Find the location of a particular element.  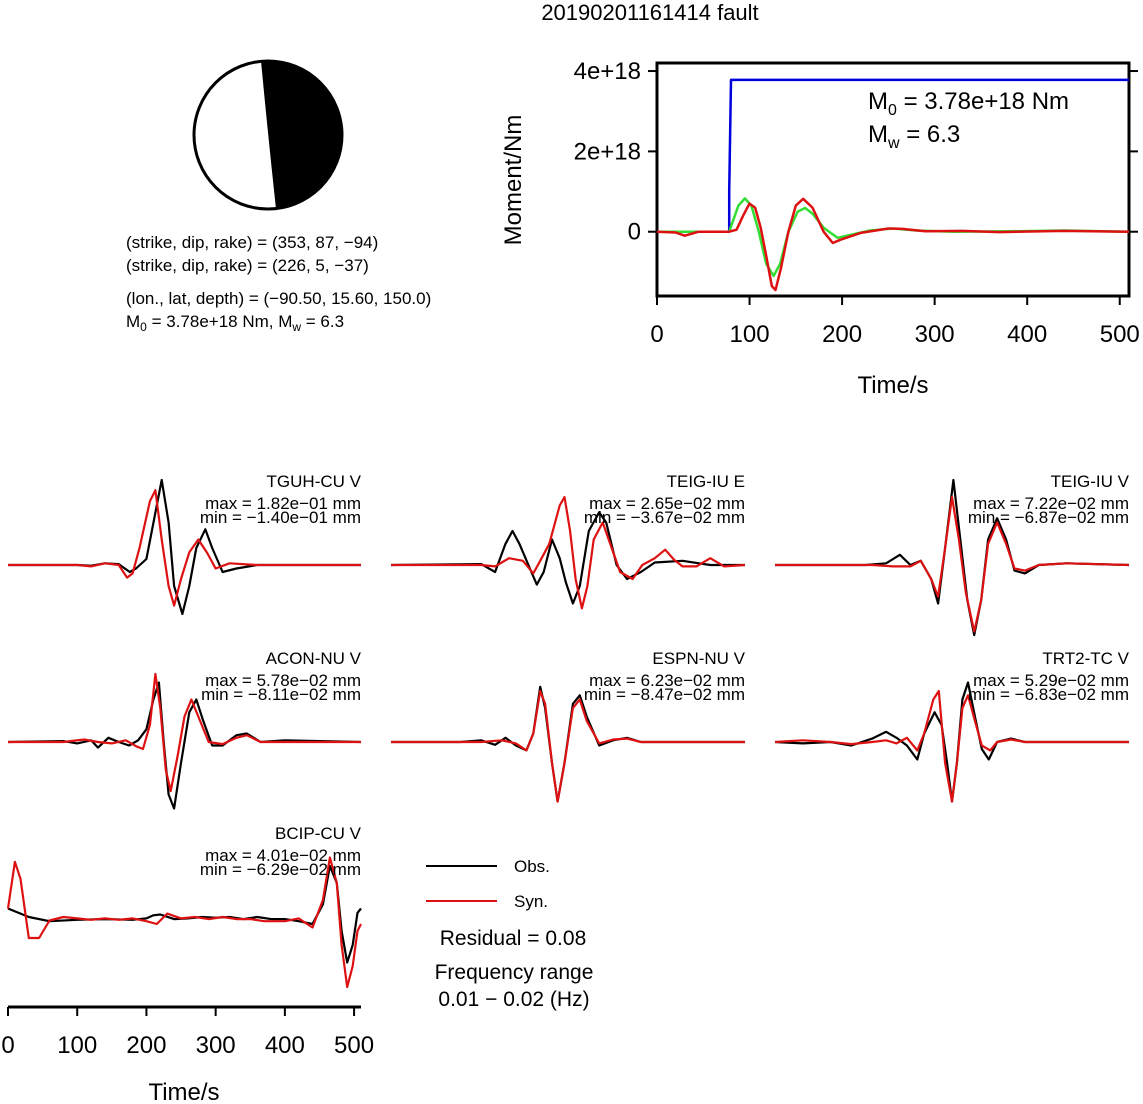

mechanism-moment: M0 = 3.78e+18 Nm, Mw = 6.3 is located at coordinates (235, 323).